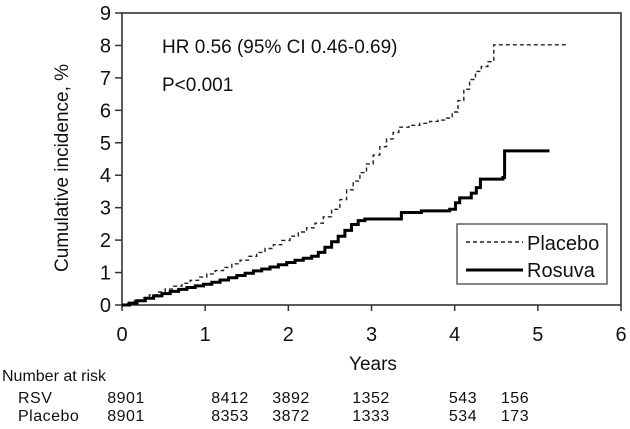 The image size is (630, 429). What do you see at coordinates (54, 376) in the screenshot?
I see `risk-table-title: Number at risk` at bounding box center [54, 376].